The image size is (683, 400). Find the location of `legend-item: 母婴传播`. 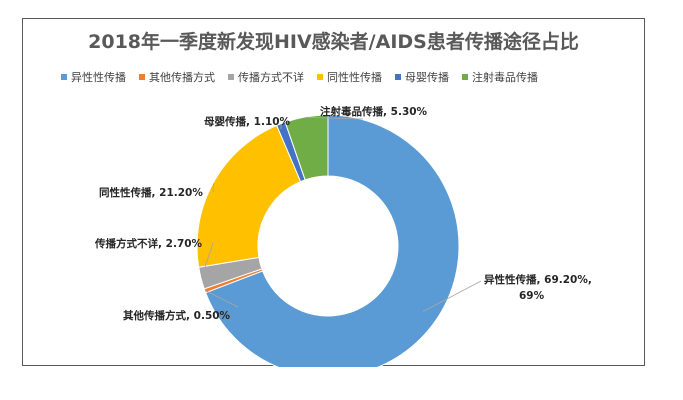

legend-item: 母婴传播 is located at coordinates (422, 77).